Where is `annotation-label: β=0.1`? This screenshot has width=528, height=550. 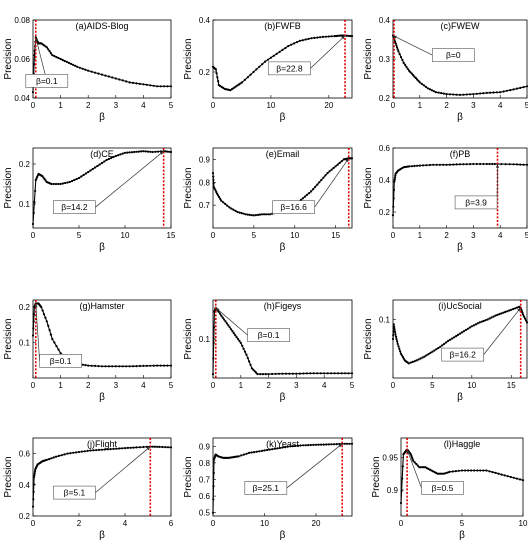
annotation-label: β=0.1 is located at coordinates (47, 81).